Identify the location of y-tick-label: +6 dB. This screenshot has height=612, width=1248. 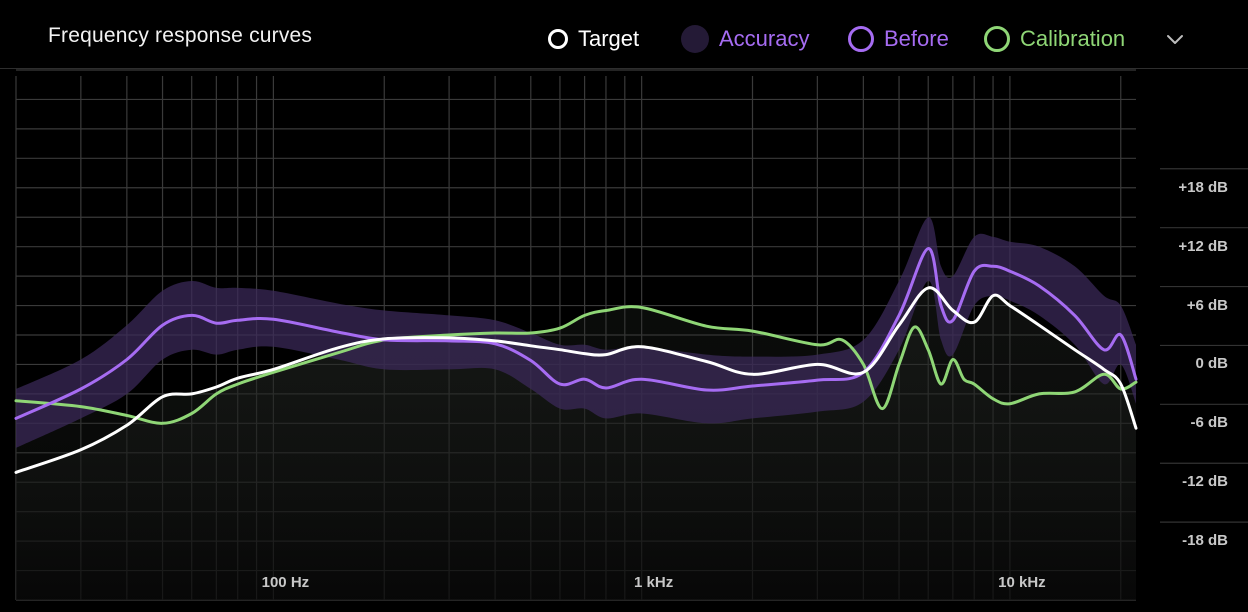
(1207, 305).